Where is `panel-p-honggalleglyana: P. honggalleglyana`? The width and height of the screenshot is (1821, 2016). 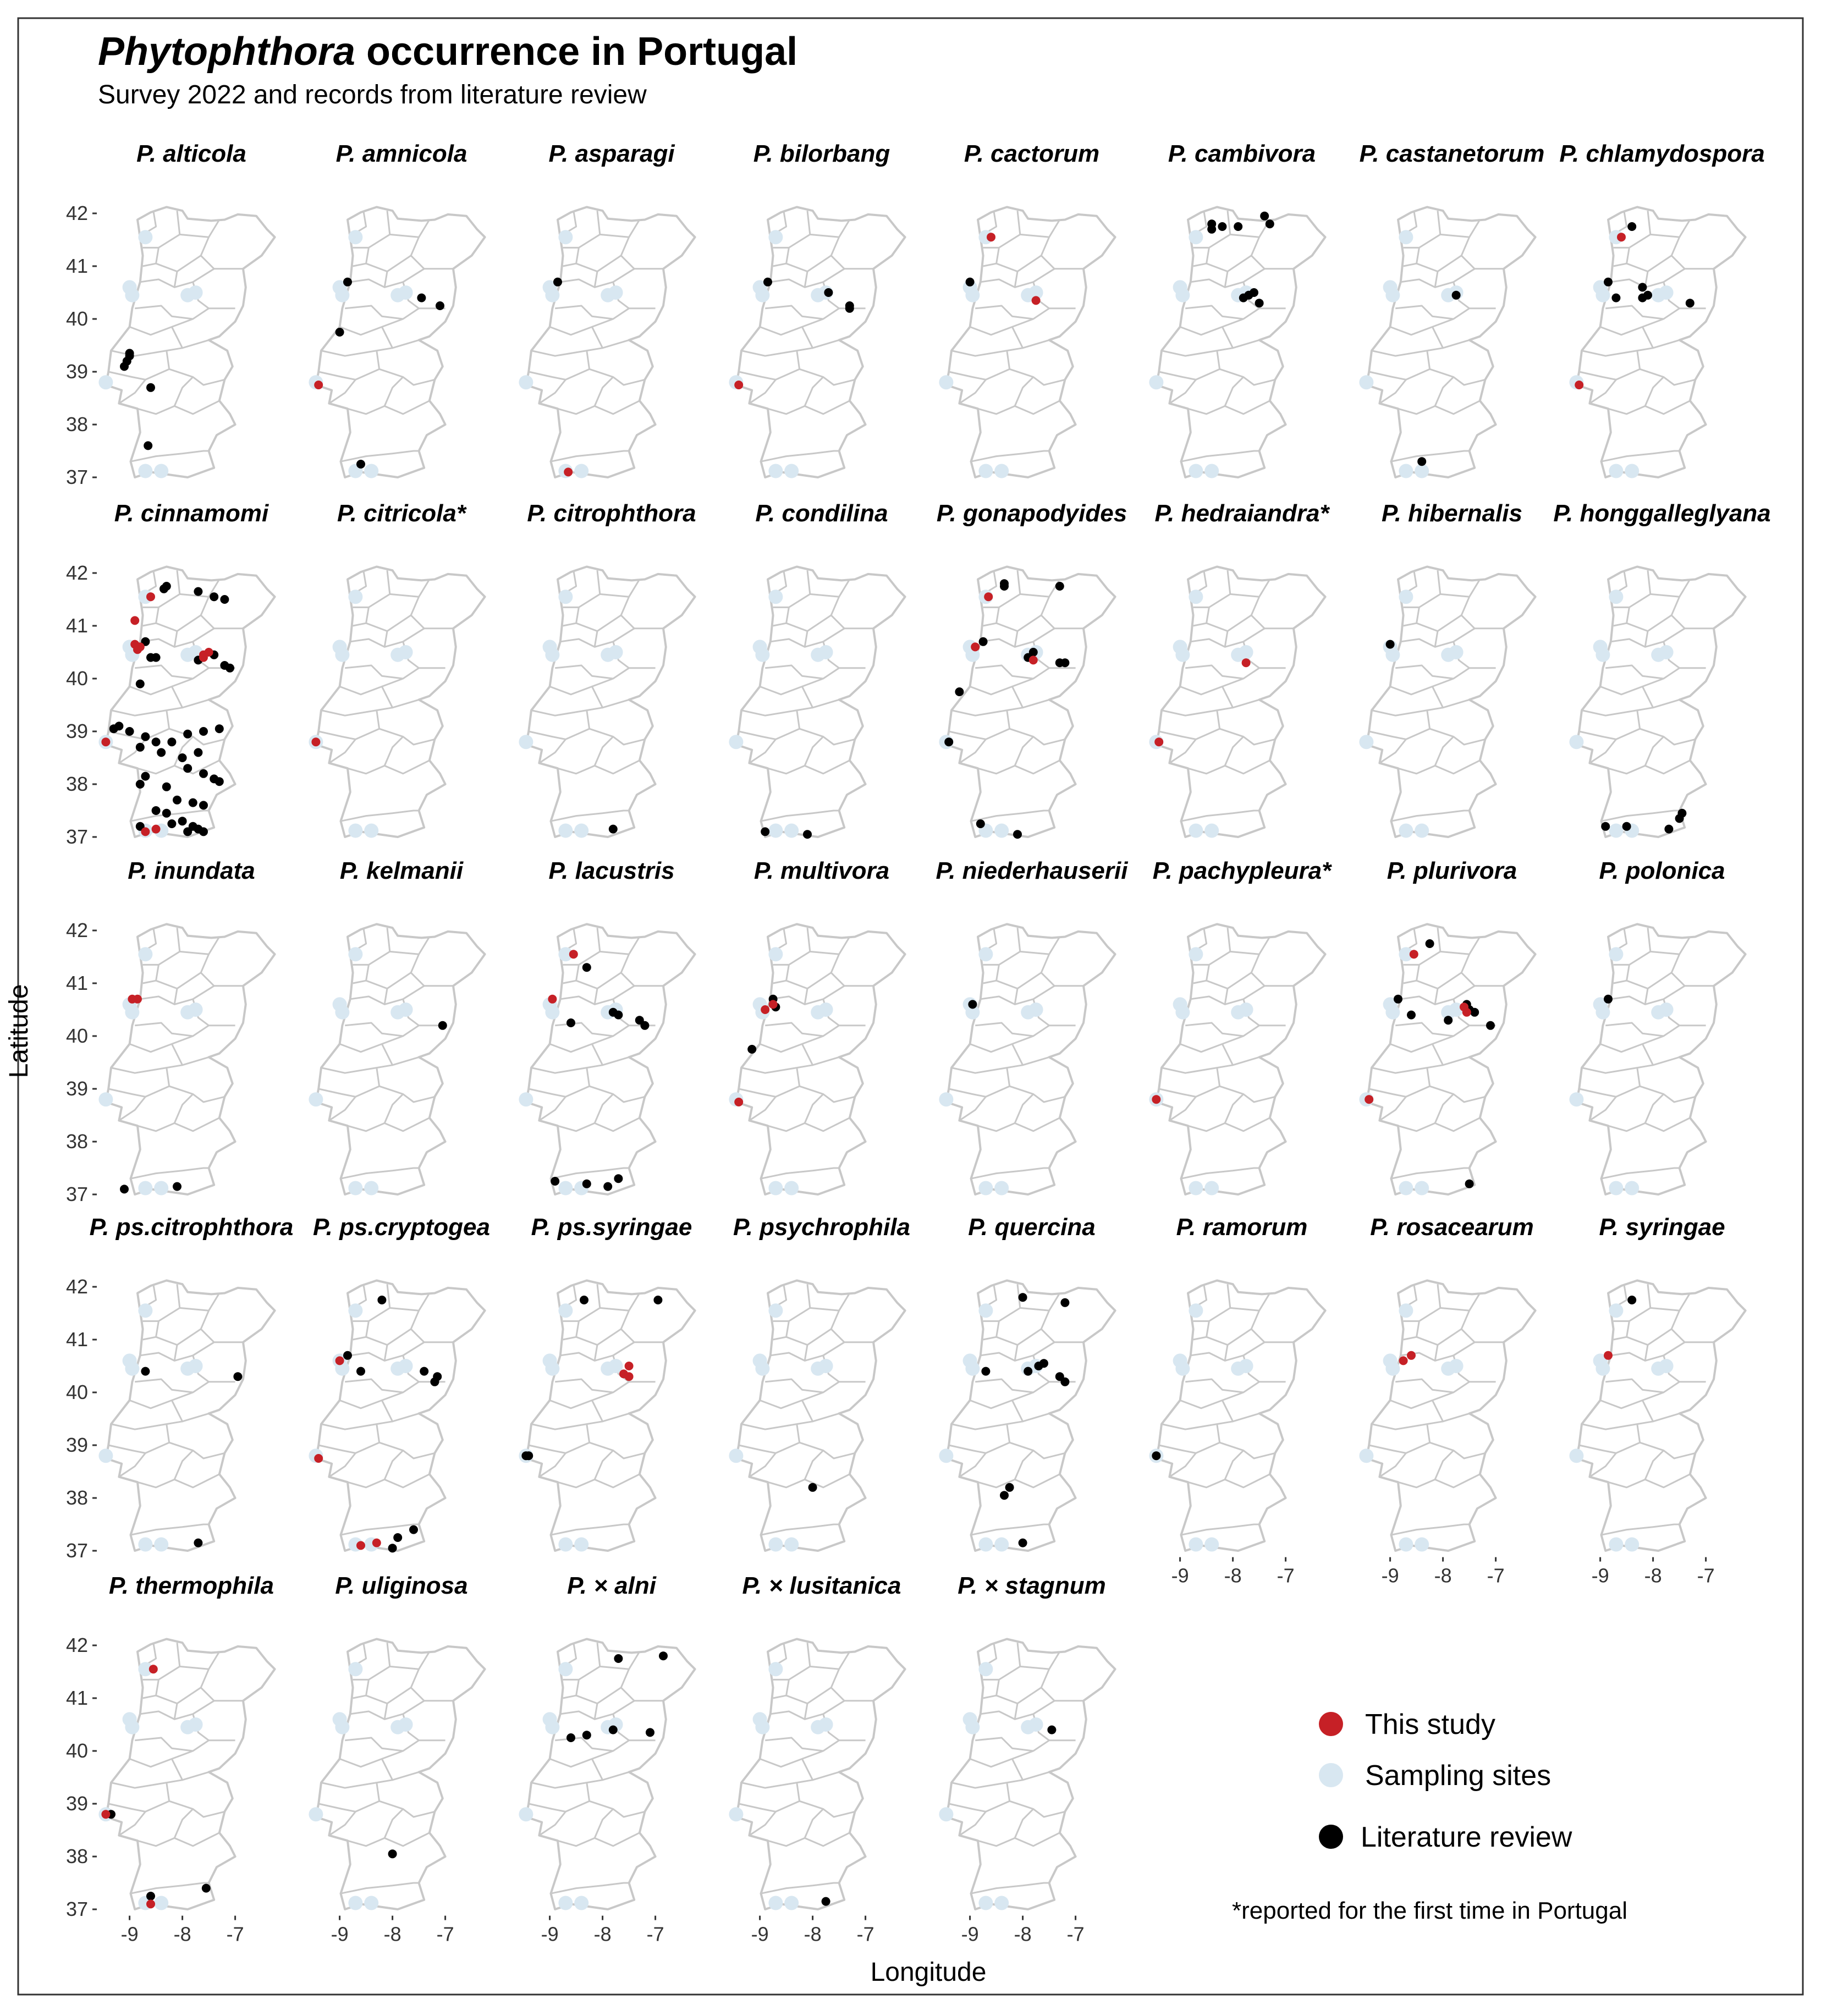 panel-p-honggalleglyana: P. honggalleglyana is located at coordinates (1662, 669).